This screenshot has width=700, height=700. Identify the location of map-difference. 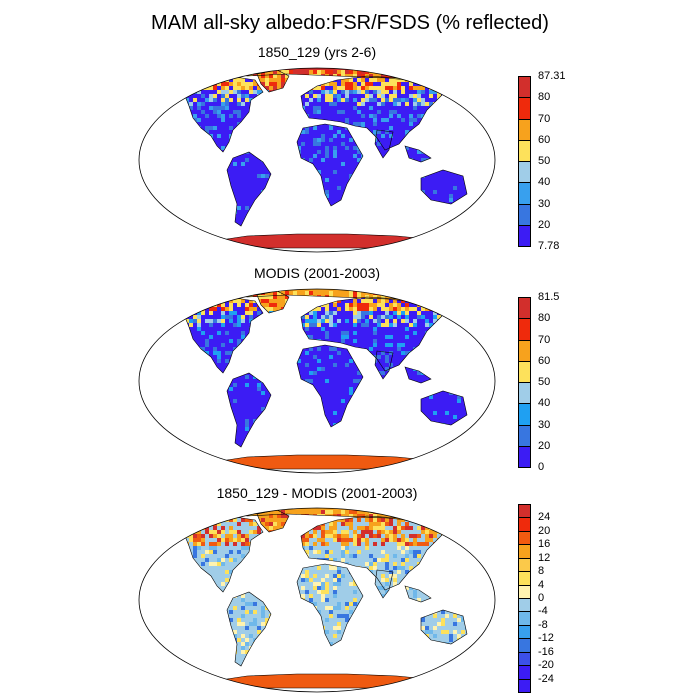
(317, 600).